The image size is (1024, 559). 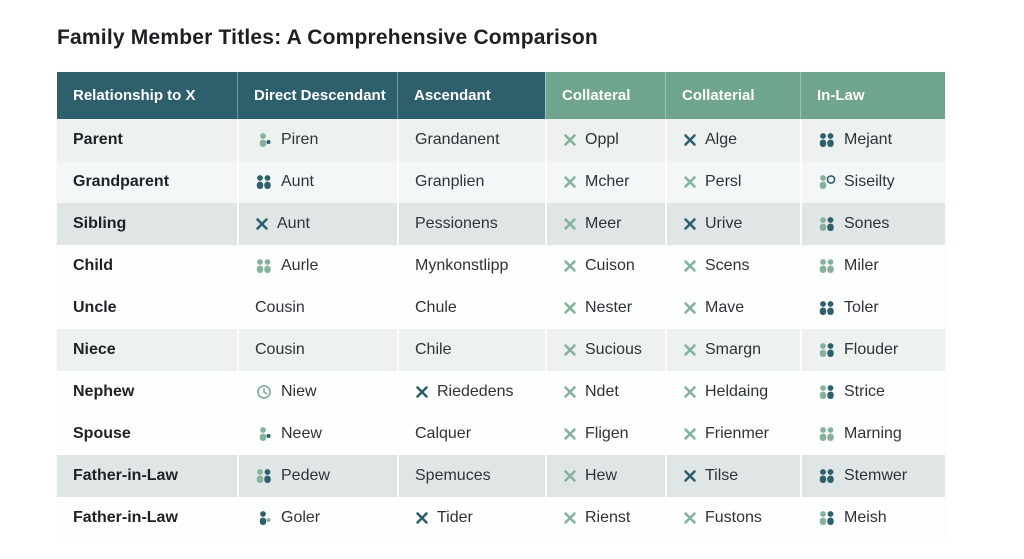 What do you see at coordinates (732, 476) in the screenshot?
I see `table-cell: Tilse` at bounding box center [732, 476].